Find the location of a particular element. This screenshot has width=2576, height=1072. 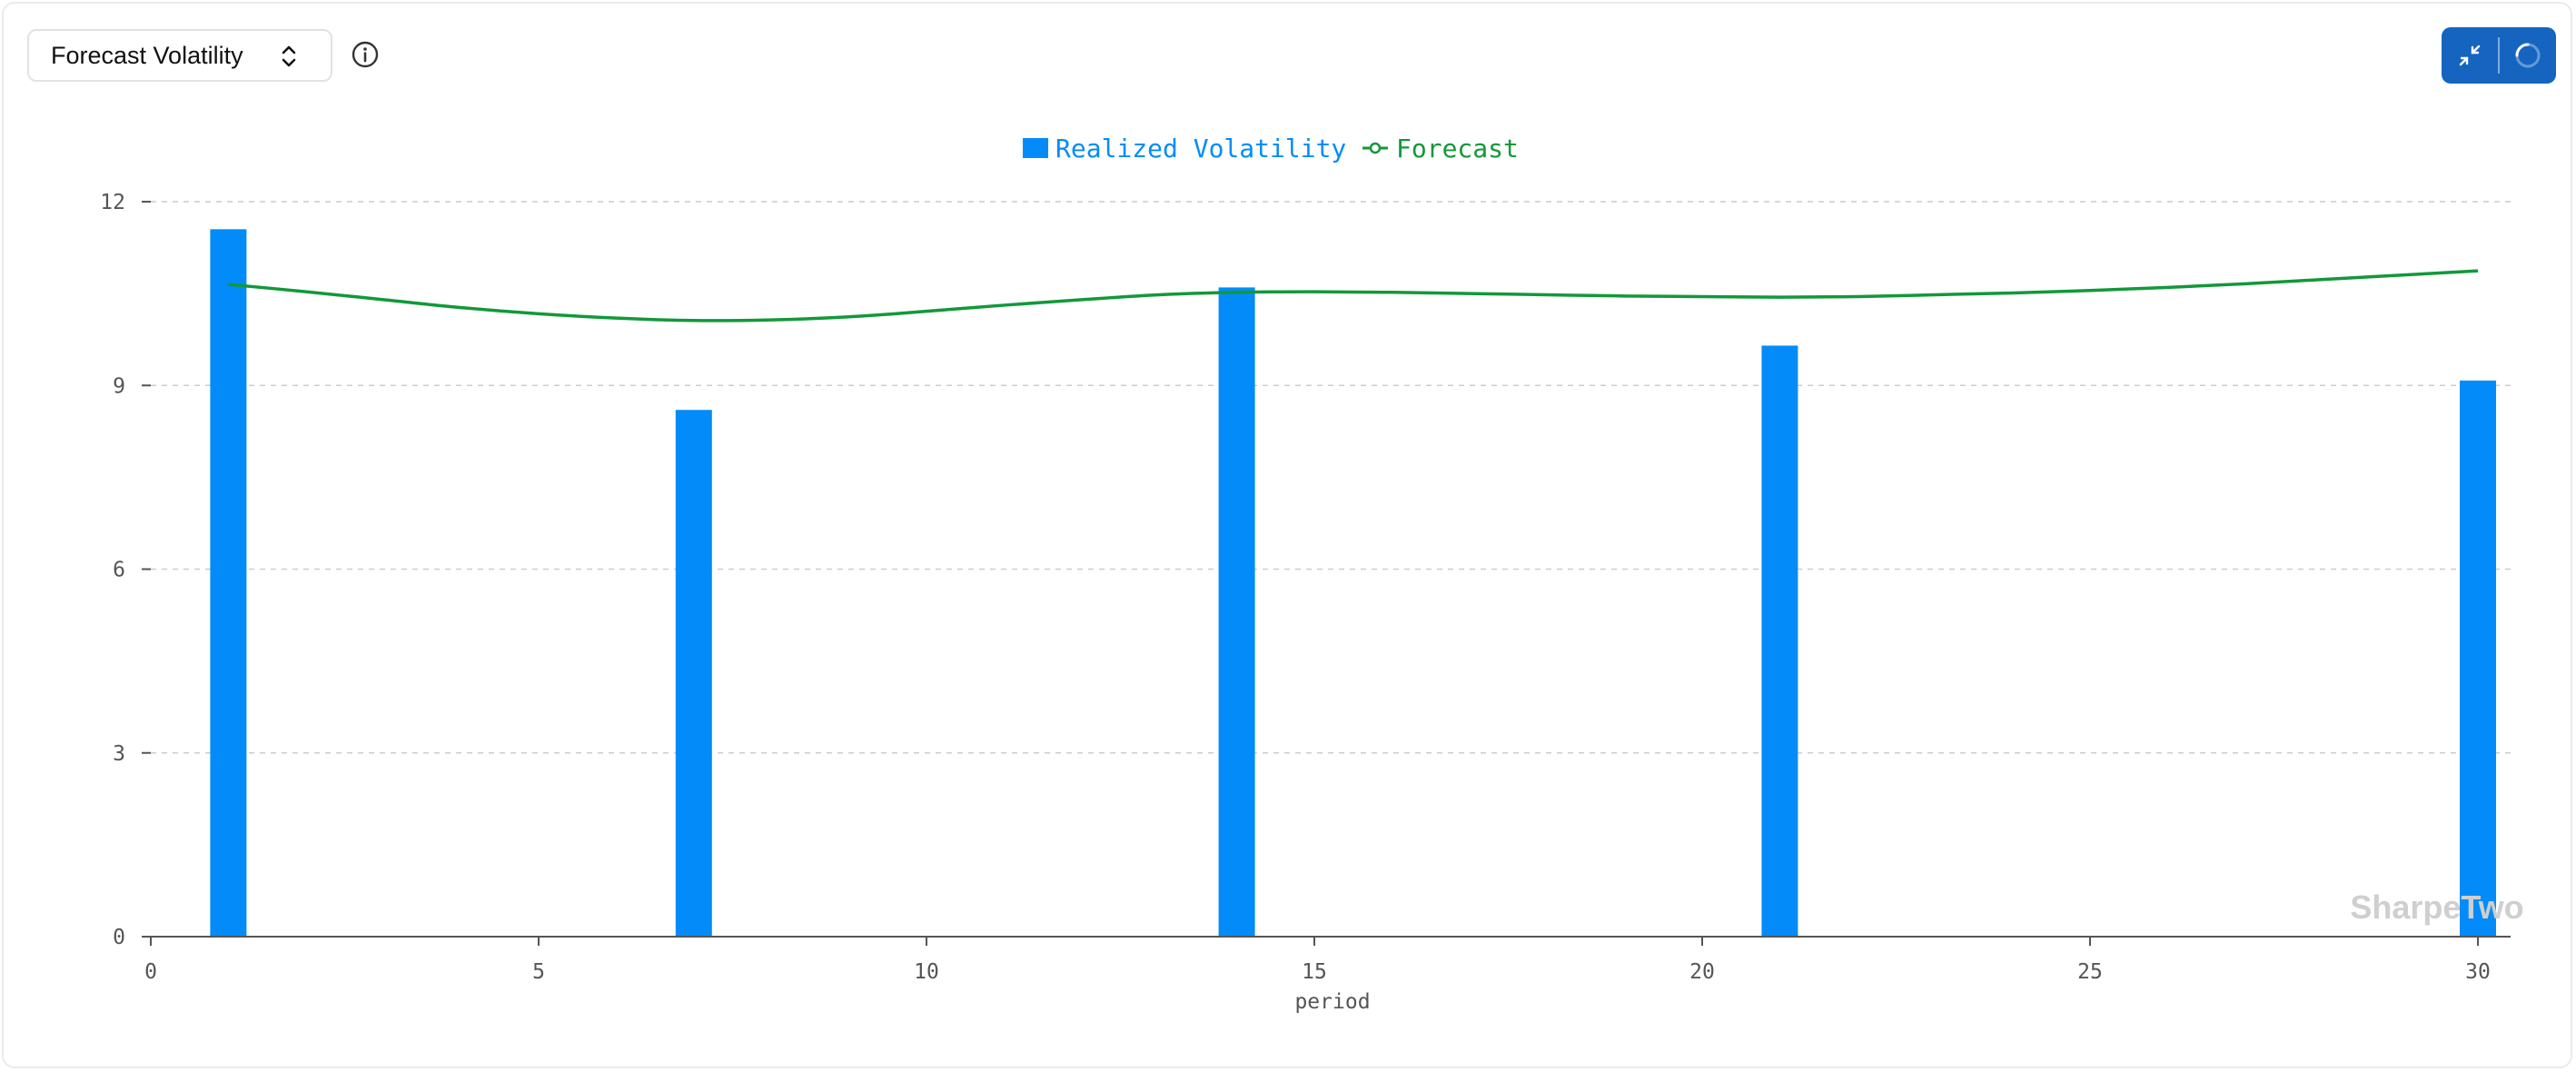

selector-label: Forecast Volatility is located at coordinates (147, 55).